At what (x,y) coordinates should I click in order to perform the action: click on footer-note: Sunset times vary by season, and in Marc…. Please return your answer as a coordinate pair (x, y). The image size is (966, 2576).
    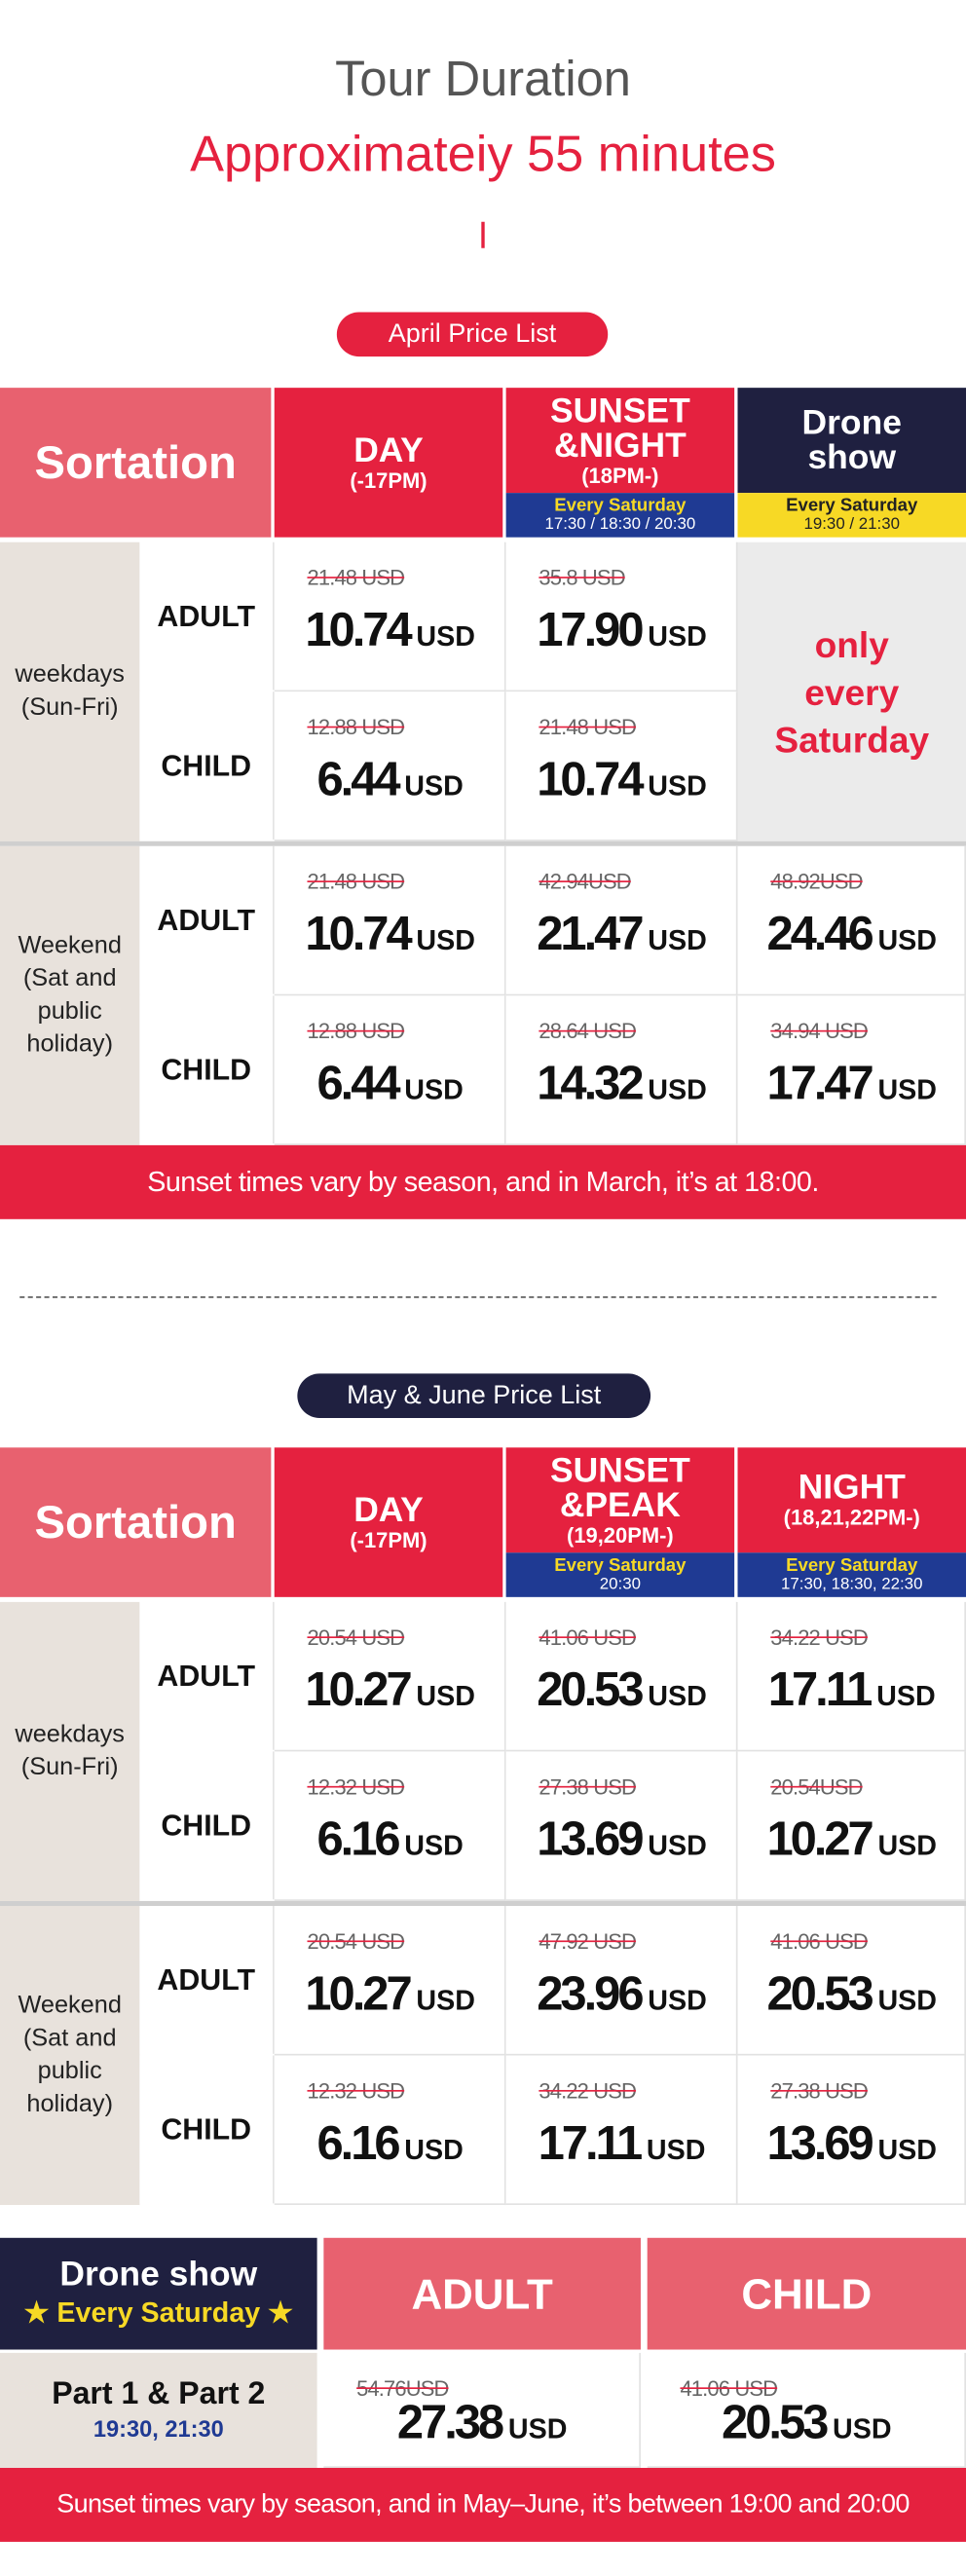
    Looking at the image, I should click on (483, 1181).